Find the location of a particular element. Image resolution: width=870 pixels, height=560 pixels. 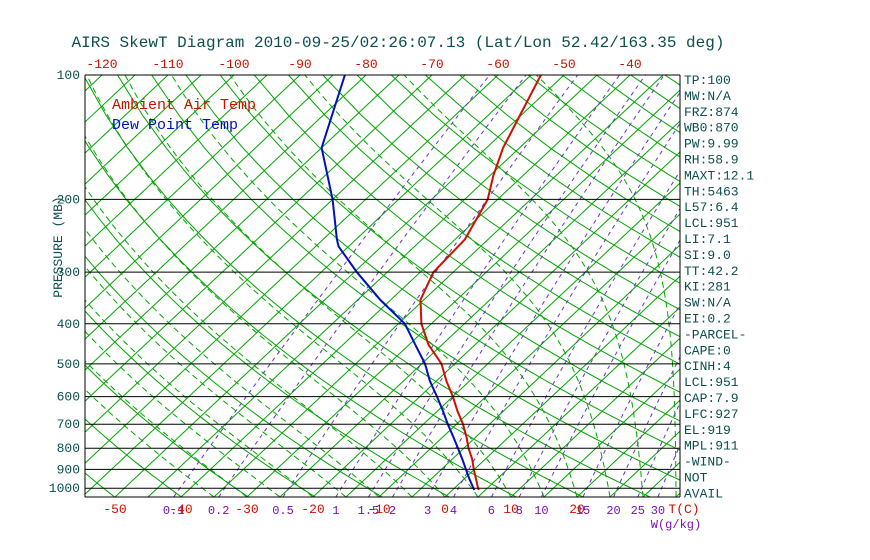

pressure-tick-label: 500 is located at coordinates (68, 364).